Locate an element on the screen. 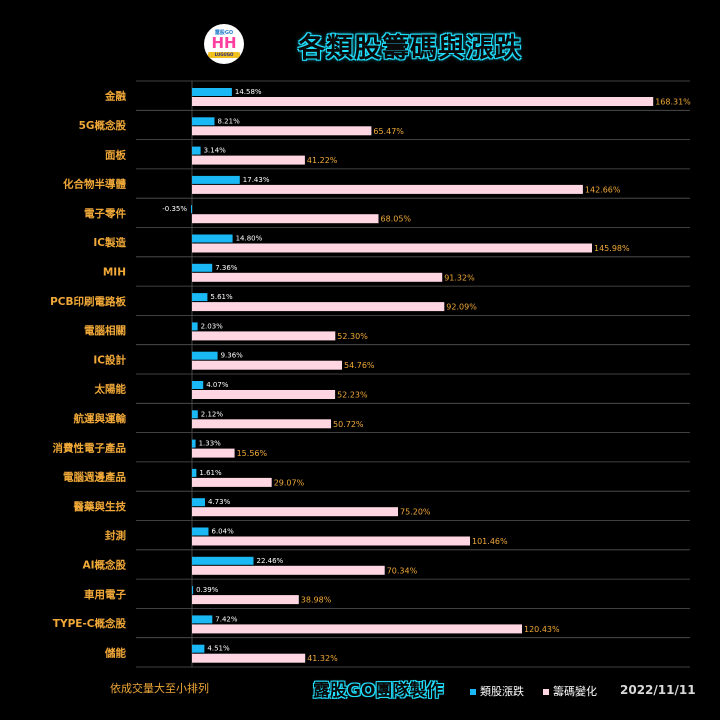 This screenshot has height=720, width=720. legend-item-change: 類股漲跌 is located at coordinates (497, 691).